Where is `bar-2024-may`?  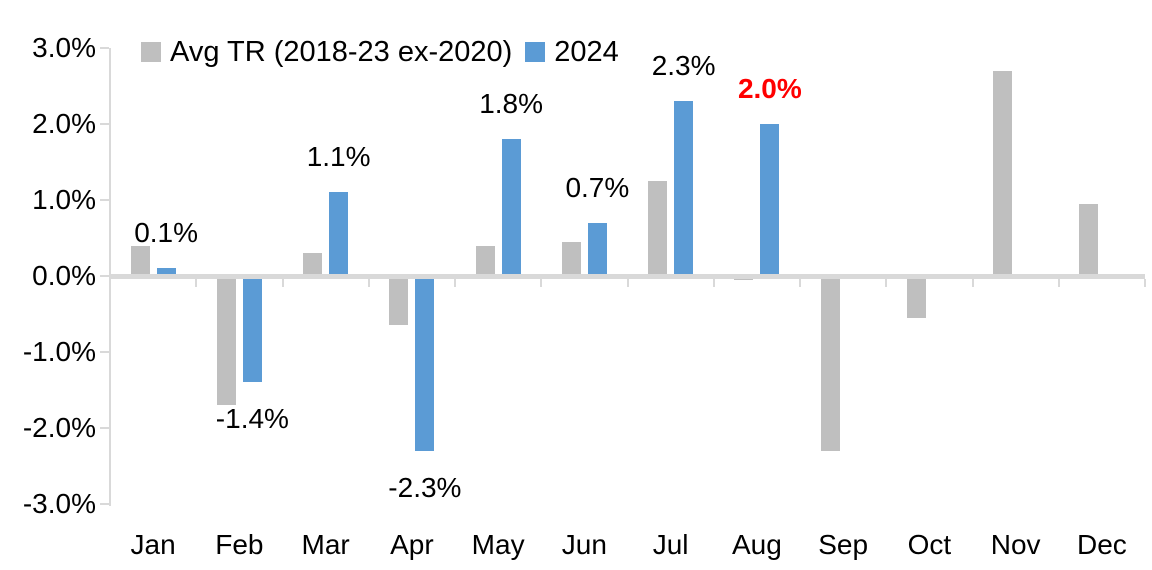
bar-2024-may is located at coordinates (511, 207).